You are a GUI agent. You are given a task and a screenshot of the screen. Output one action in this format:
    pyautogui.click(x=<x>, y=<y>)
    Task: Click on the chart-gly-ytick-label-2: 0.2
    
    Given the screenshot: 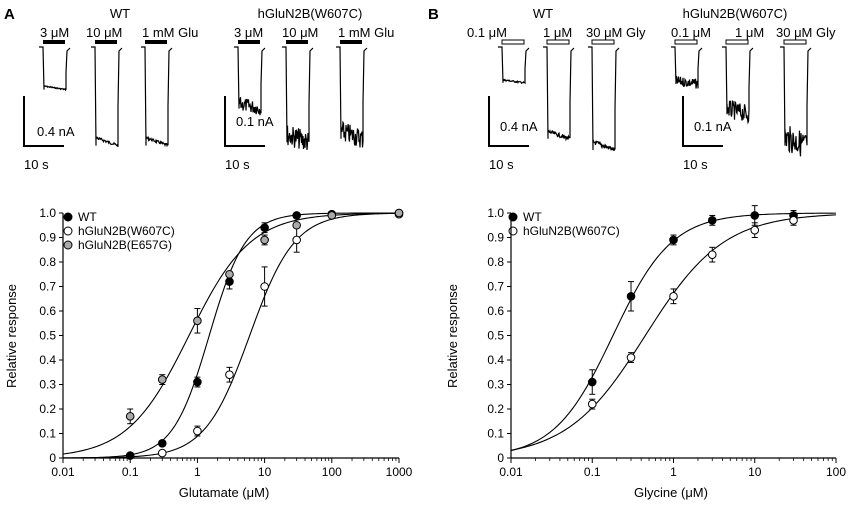 What is the action you would take?
    pyautogui.click(x=495, y=409)
    